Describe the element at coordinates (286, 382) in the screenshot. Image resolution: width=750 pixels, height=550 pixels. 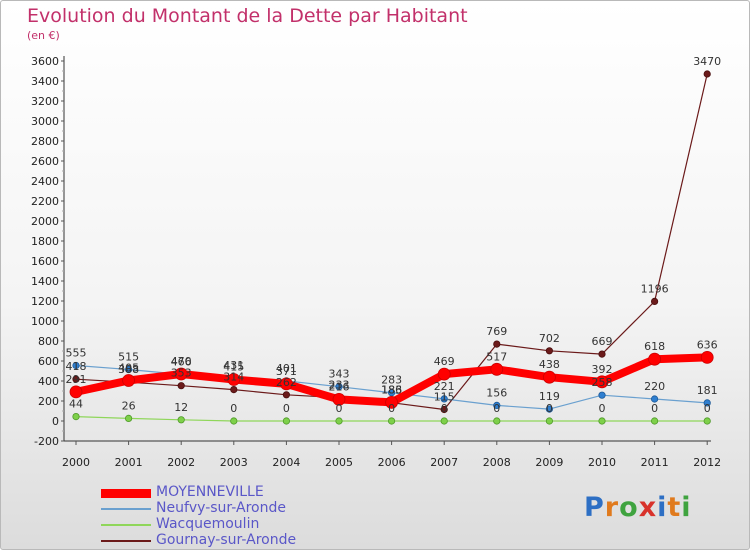
I see `data-label: 262` at that location.